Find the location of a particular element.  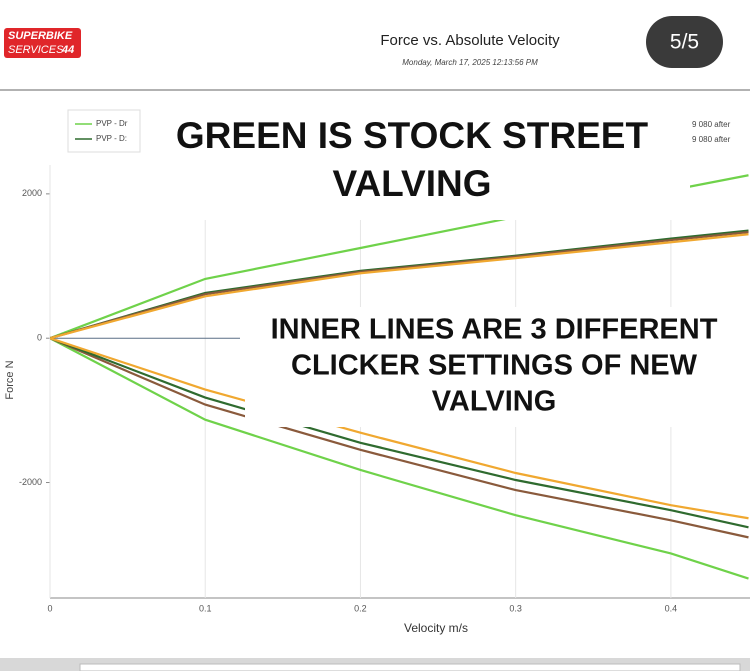

annotation: GREEN IS STOCK STREET VALVING is located at coordinates (417, 162).